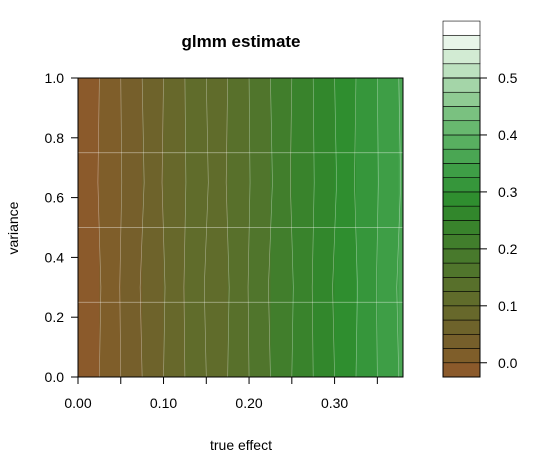 Image resolution: width=559 pixels, height=475 pixels. What do you see at coordinates (241, 445) in the screenshot?
I see `x-axis-label: true effect` at bounding box center [241, 445].